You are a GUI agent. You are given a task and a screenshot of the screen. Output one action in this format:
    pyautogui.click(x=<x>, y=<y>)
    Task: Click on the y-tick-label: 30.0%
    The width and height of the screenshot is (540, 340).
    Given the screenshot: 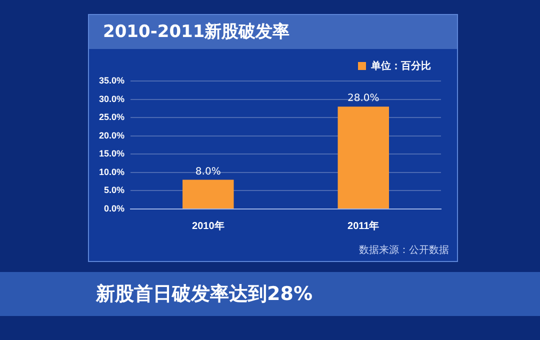 What is the action you would take?
    pyautogui.click(x=111, y=99)
    